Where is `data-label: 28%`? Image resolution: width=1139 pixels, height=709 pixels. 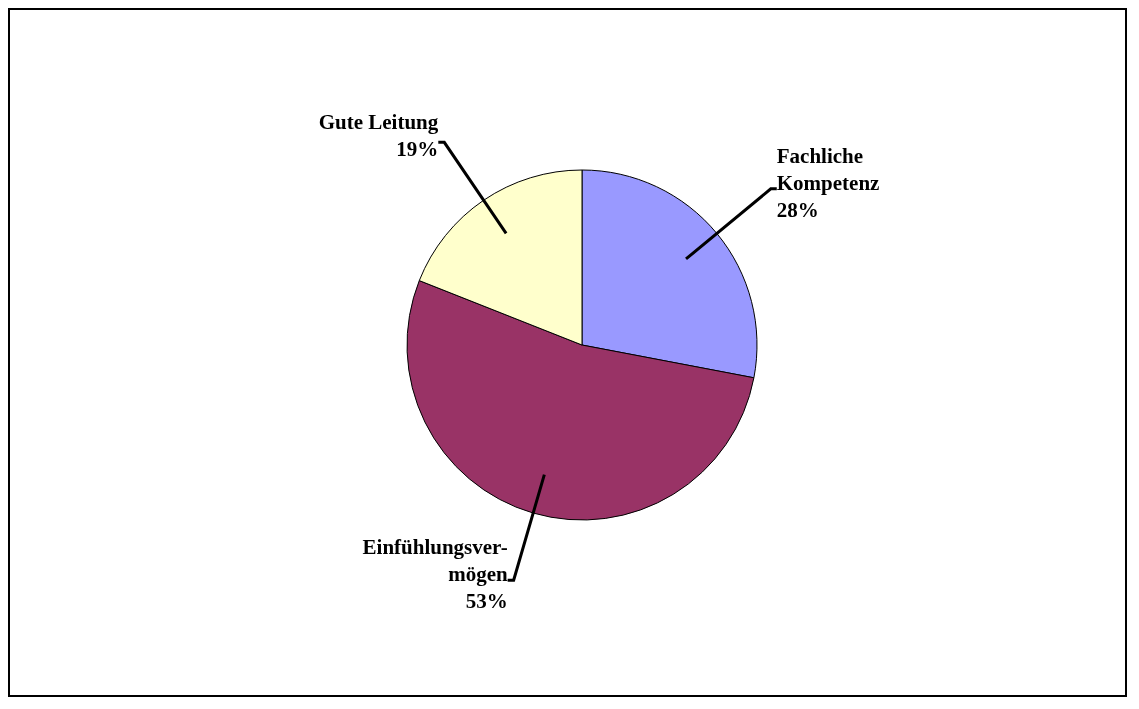
data-label: 28% is located at coordinates (797, 209).